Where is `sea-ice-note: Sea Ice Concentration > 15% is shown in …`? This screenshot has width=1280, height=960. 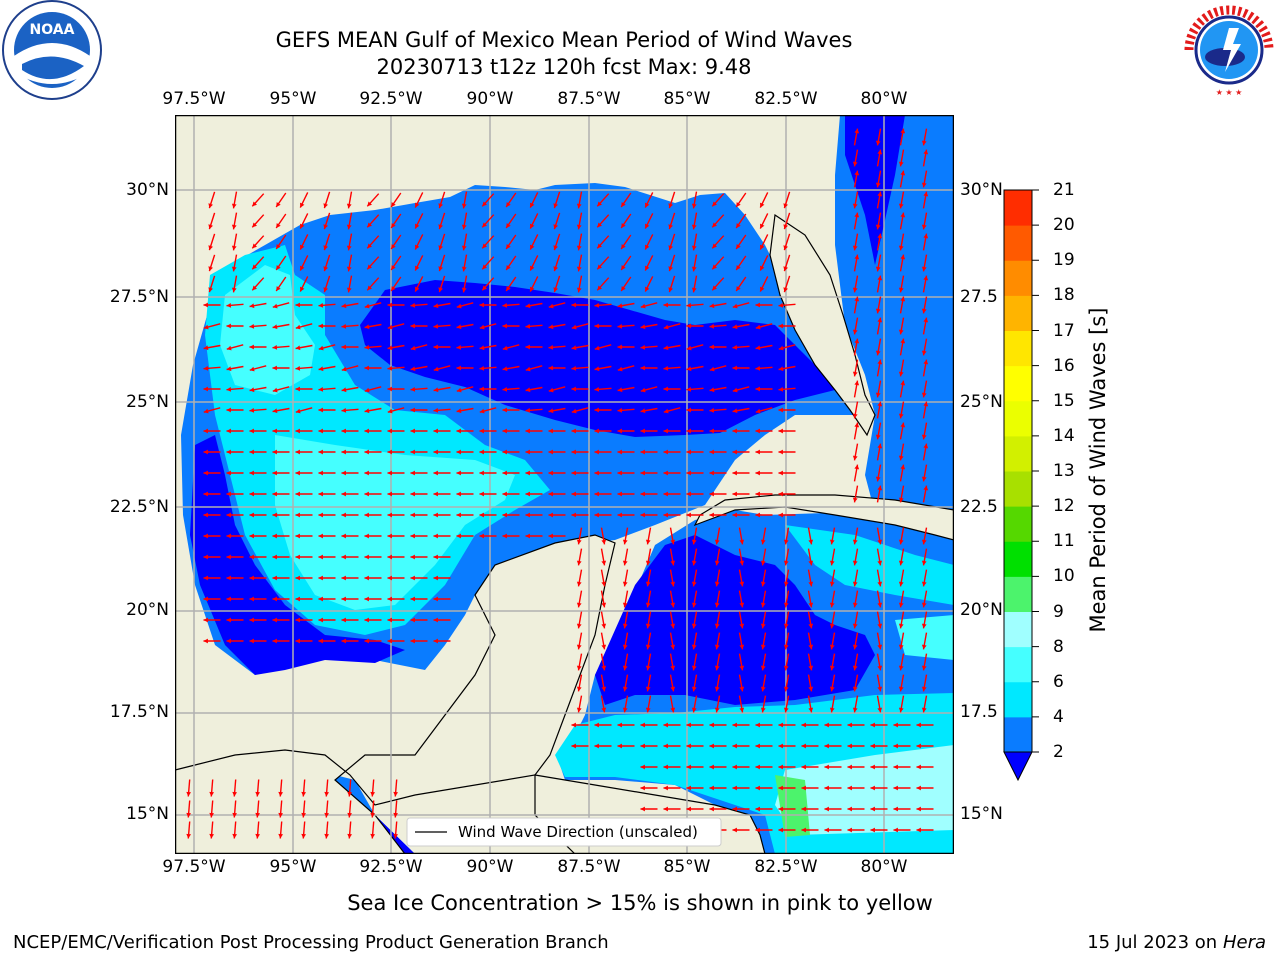 sea-ice-note: Sea Ice Concentration > 15% is shown in … is located at coordinates (640, 903).